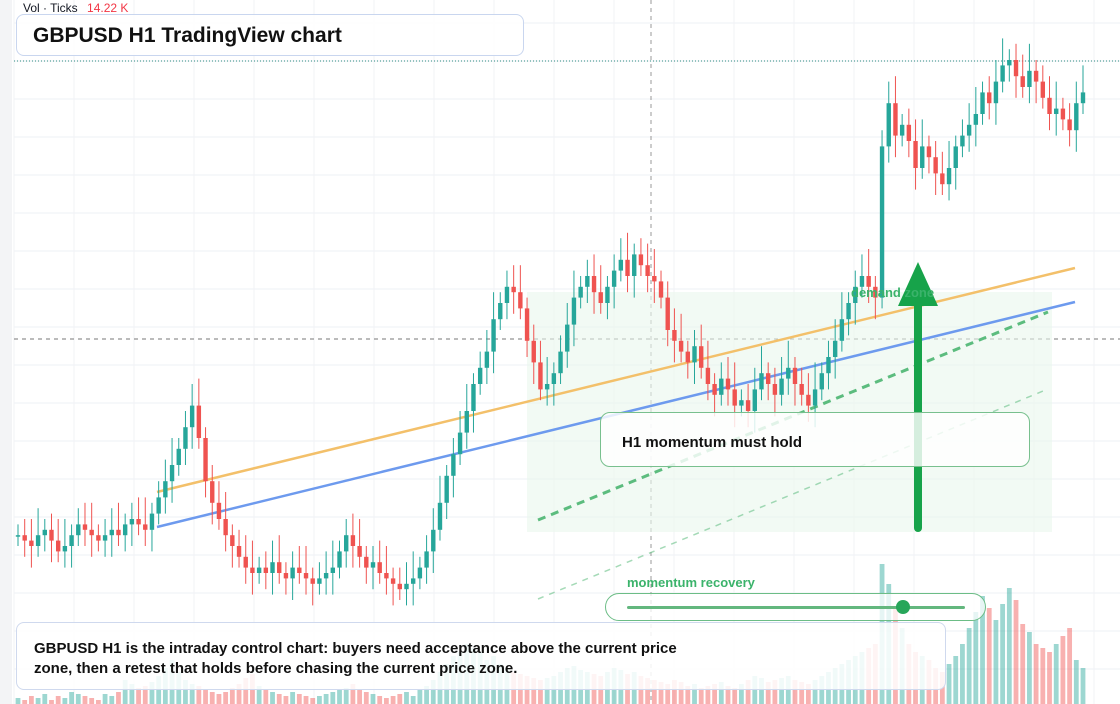 The width and height of the screenshot is (1120, 704). I want to click on channel-upper-line, so click(793, 416).